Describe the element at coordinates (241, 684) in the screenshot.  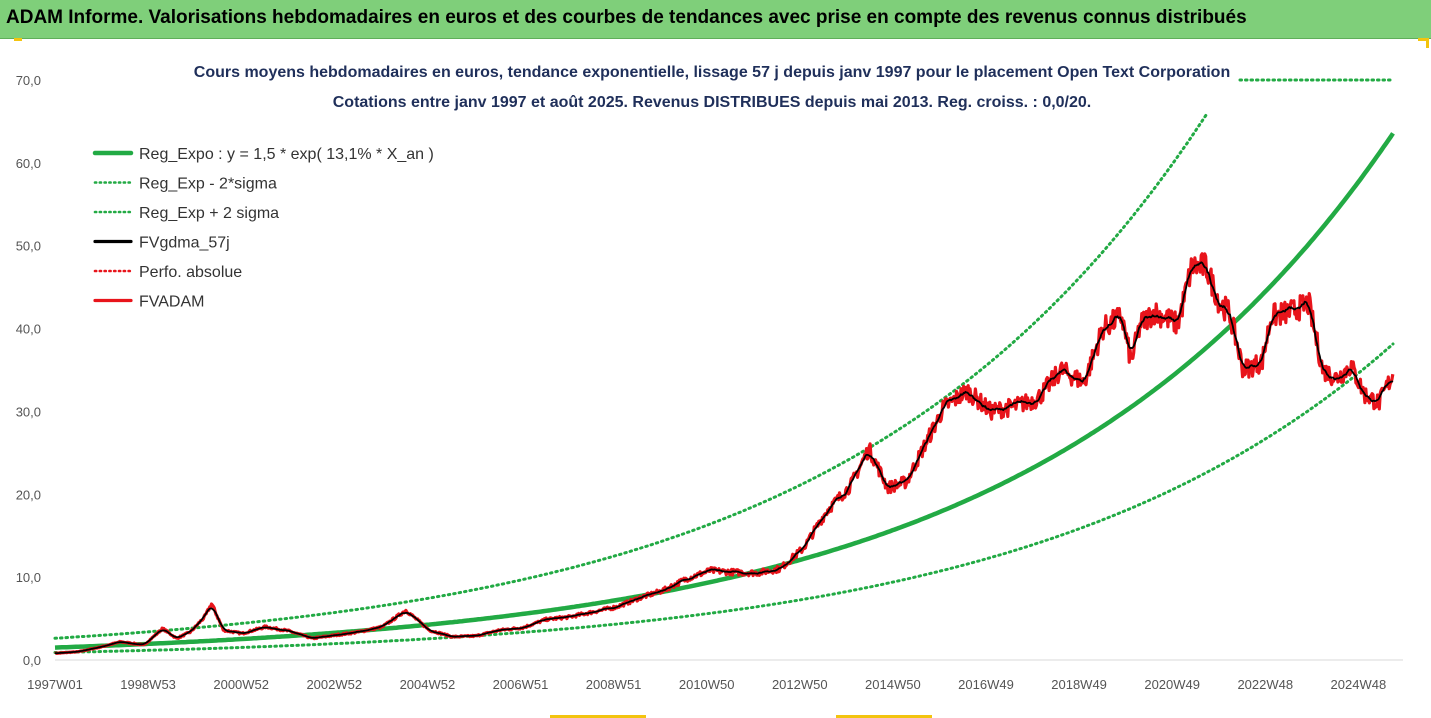
I see `x-tick-label: 2000W52` at that location.